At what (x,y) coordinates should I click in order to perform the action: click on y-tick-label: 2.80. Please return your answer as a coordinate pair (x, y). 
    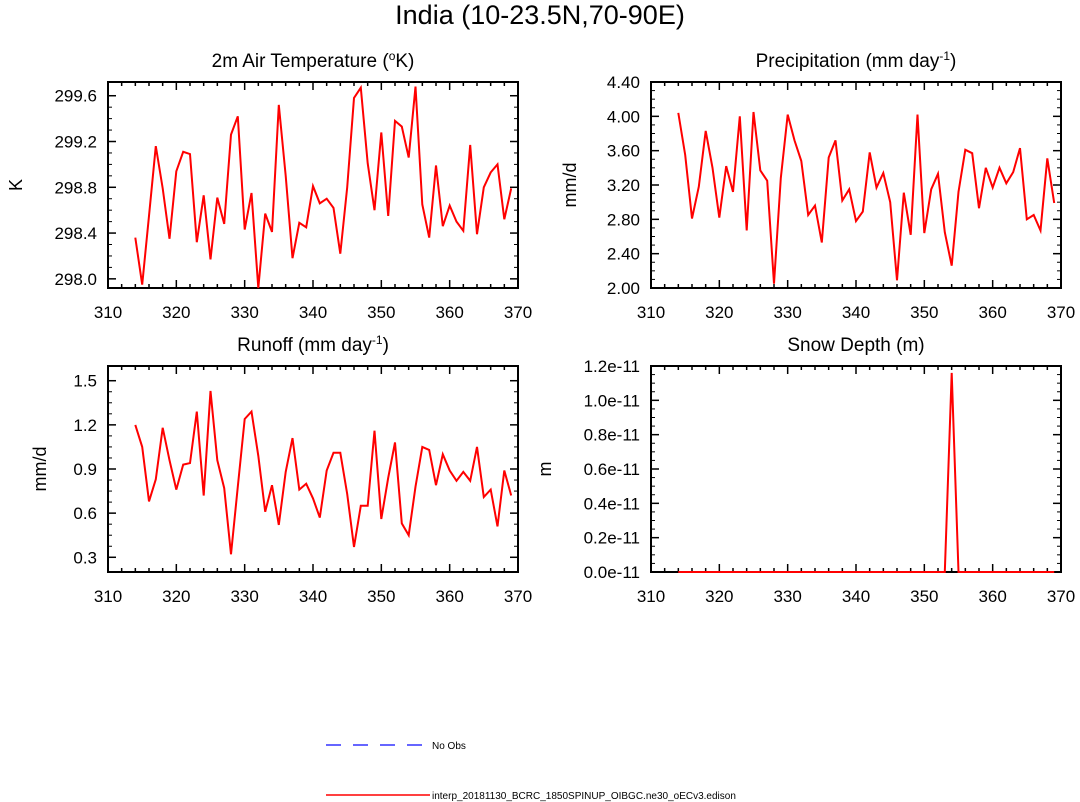
    Looking at the image, I should click on (623, 219).